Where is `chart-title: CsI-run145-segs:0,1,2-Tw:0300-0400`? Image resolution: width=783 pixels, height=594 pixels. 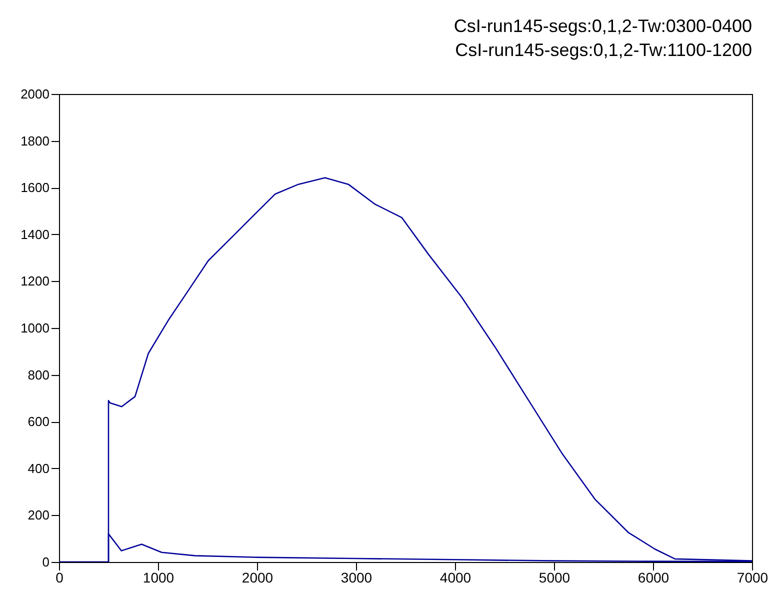 chart-title: CsI-run145-segs:0,1,2-Tw:0300-0400 is located at coordinates (603, 26).